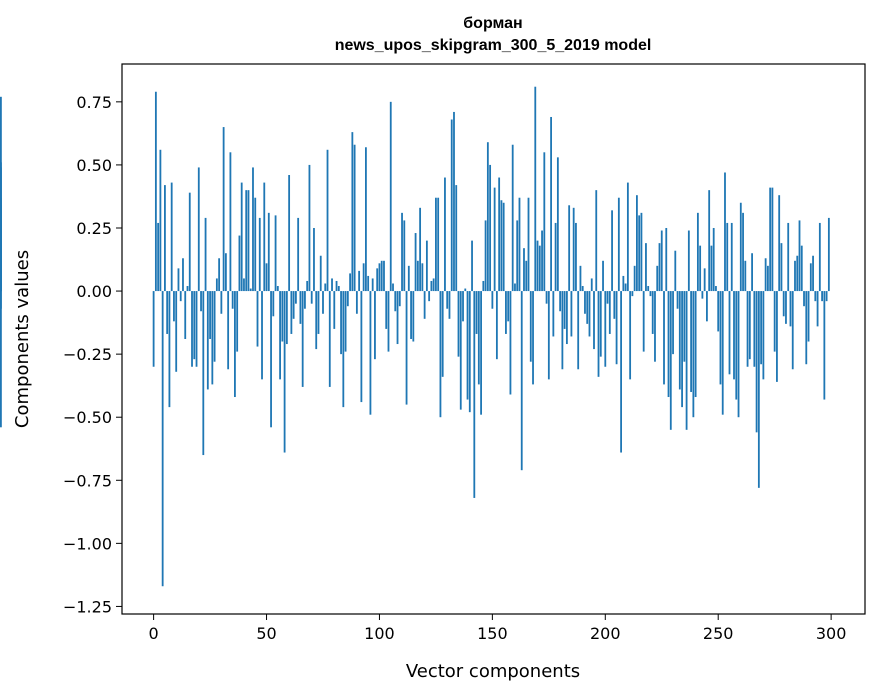  What do you see at coordinates (718, 633) in the screenshot?
I see `x-tick-label: 250` at bounding box center [718, 633].